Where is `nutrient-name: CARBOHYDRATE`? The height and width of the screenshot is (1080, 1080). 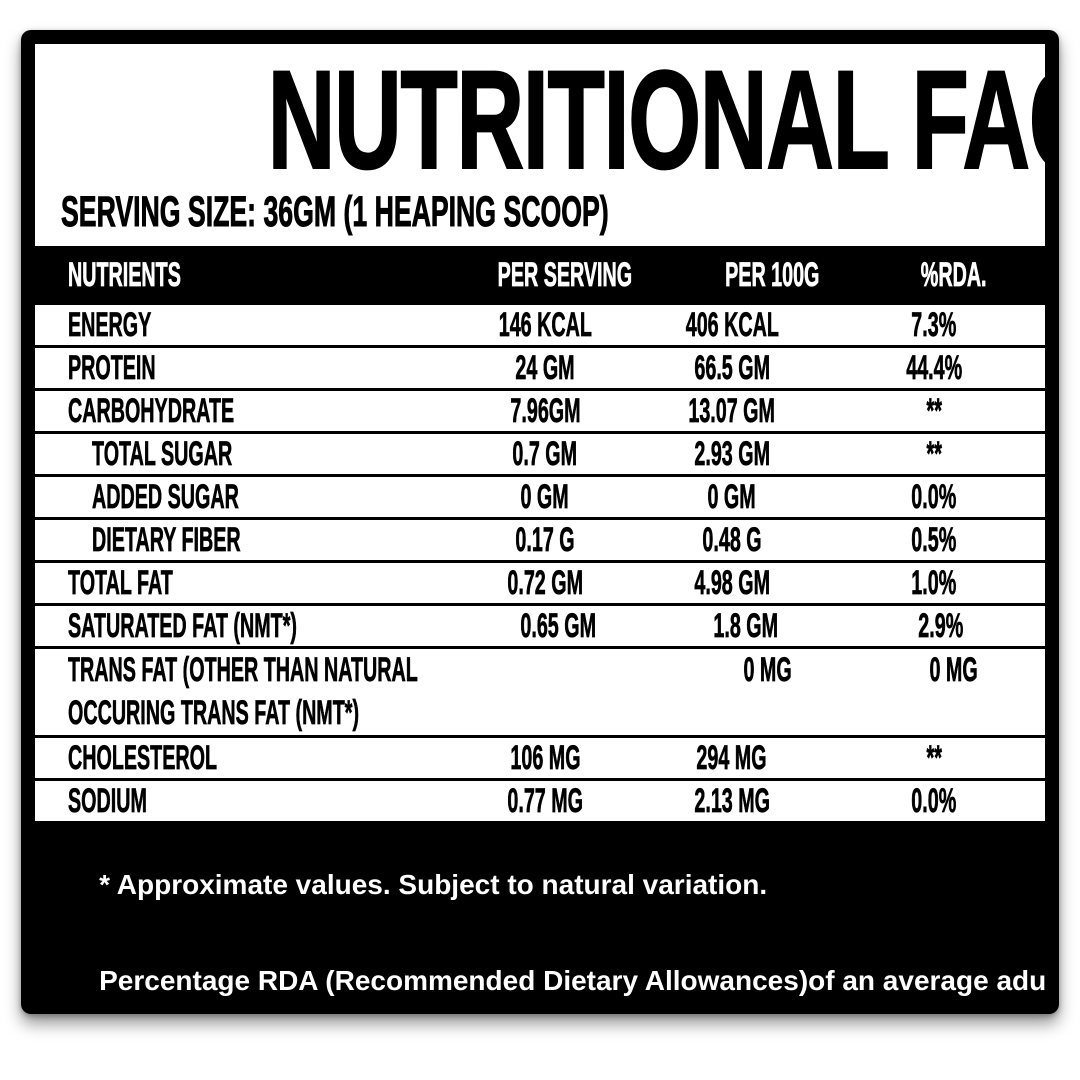 nutrient-name: CARBOHYDRATE is located at coordinates (151, 410).